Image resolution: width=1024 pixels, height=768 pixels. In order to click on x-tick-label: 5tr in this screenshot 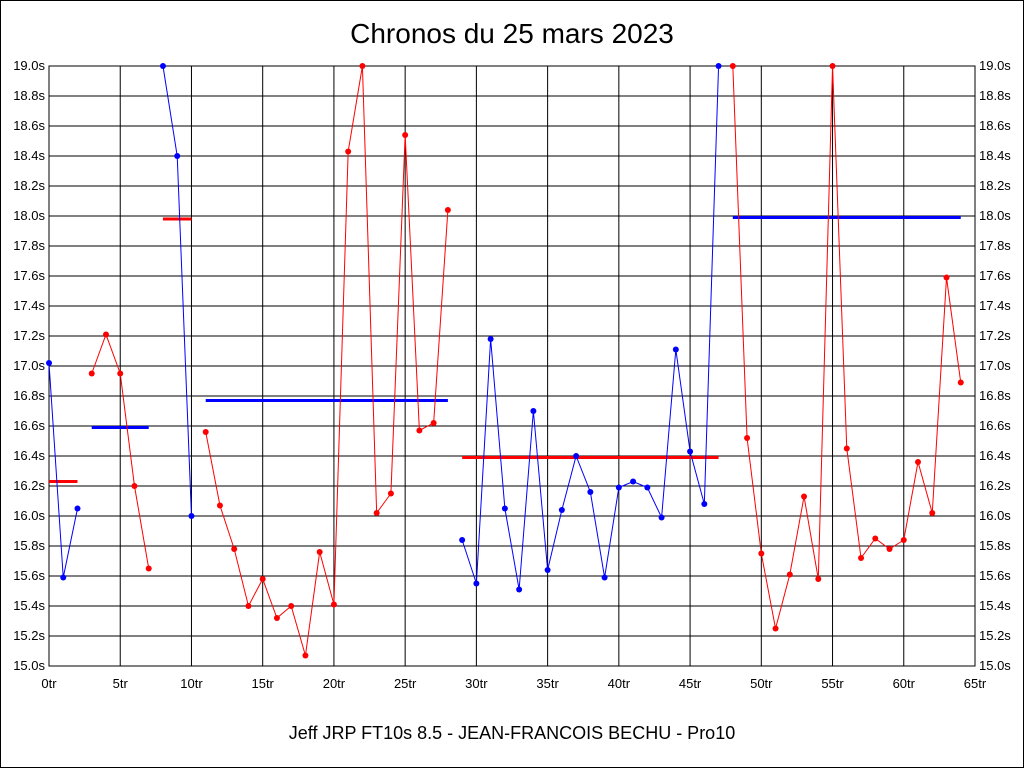, I will do `click(121, 683)`.